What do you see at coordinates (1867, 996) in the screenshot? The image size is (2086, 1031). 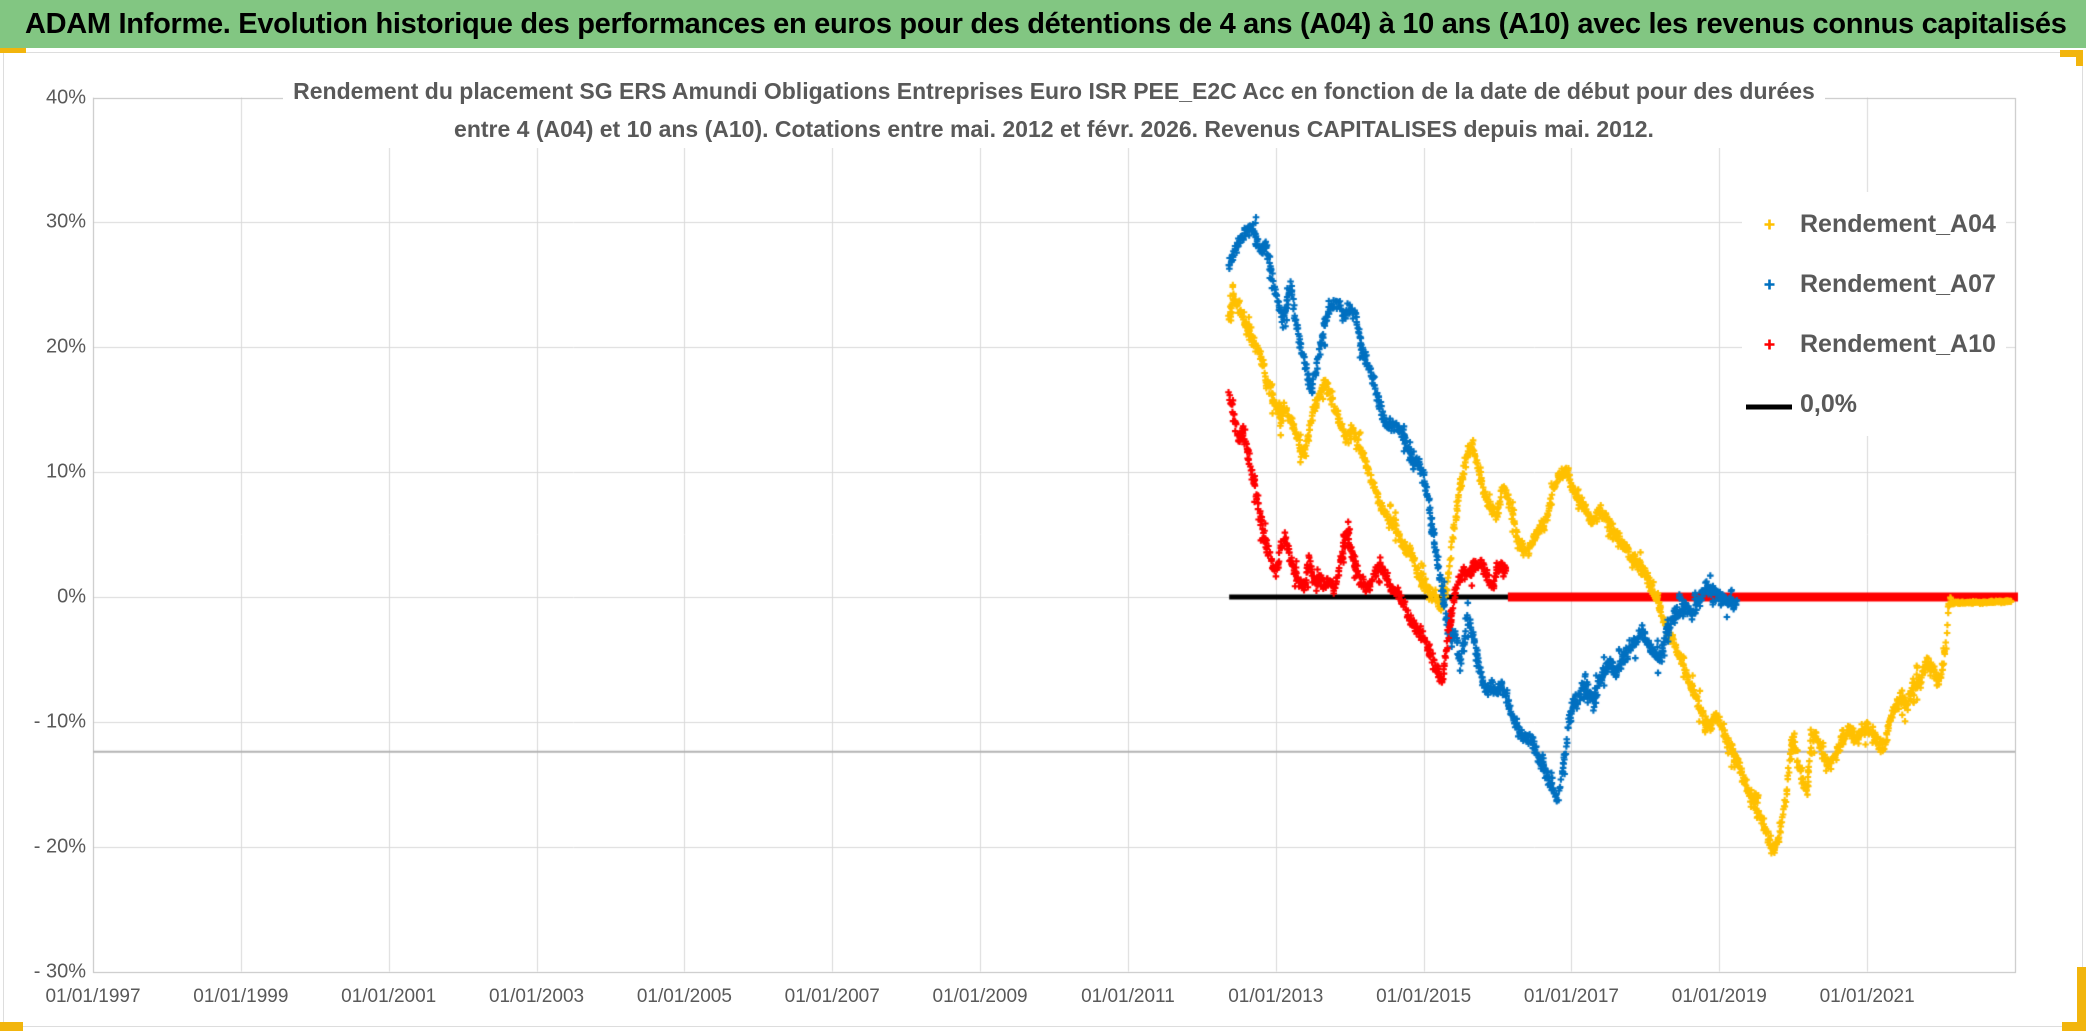 I see `x-tick-label: 01/01/2021` at bounding box center [1867, 996].